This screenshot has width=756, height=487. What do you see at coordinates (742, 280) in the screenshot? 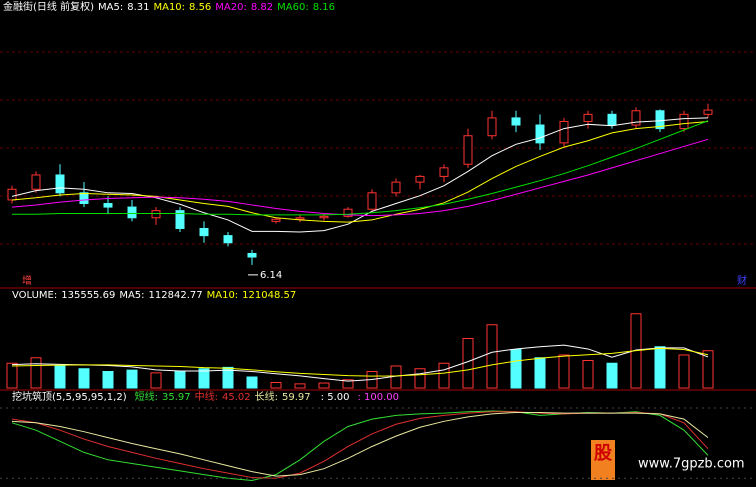
I see `marker: 财` at bounding box center [742, 280].